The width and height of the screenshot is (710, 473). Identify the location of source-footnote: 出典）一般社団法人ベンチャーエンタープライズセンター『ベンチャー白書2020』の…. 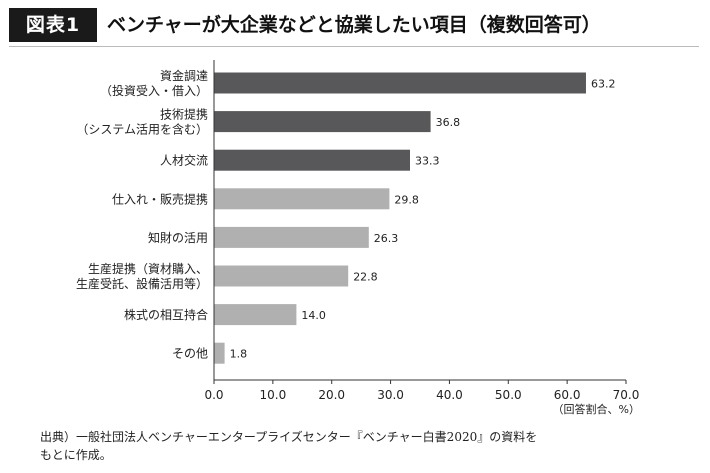
(360, 446).